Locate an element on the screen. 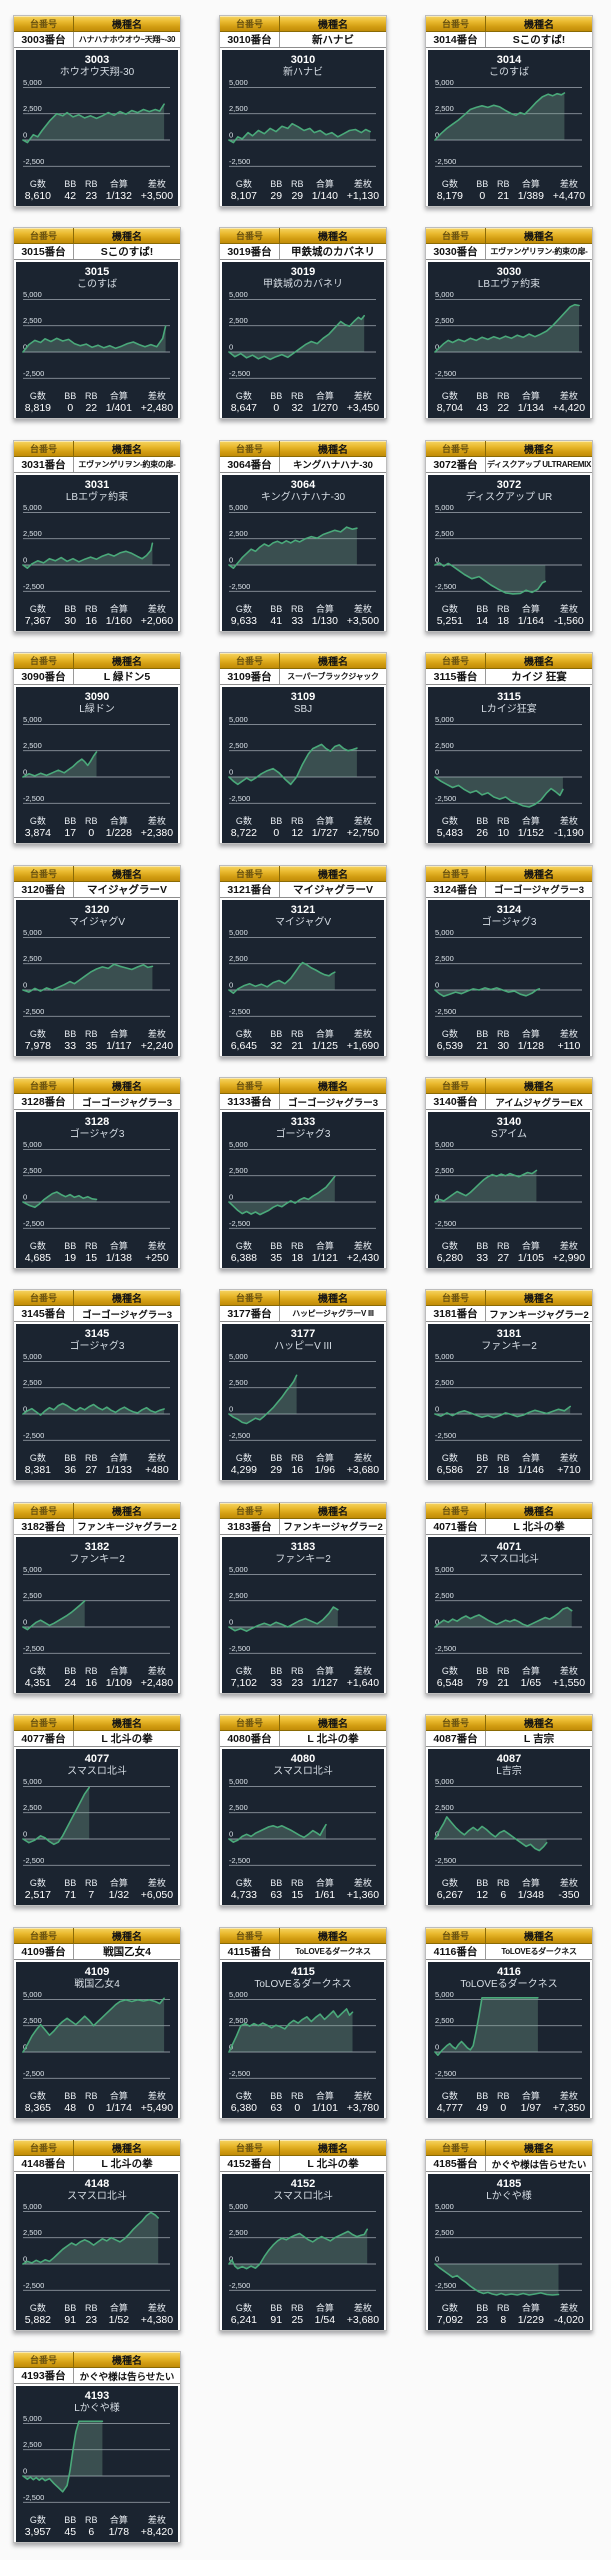 The height and width of the screenshot is (2560, 611). stat-total: 1/138 is located at coordinates (118, 1258).